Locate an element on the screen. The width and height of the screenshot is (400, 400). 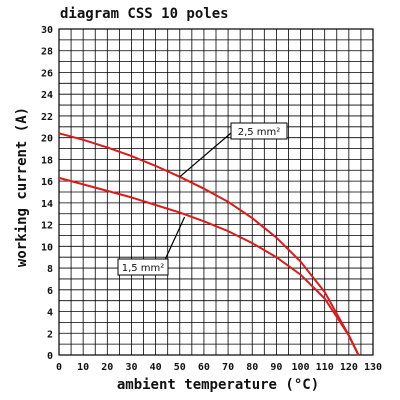
y-tick-label: 10 is located at coordinates (47, 247).